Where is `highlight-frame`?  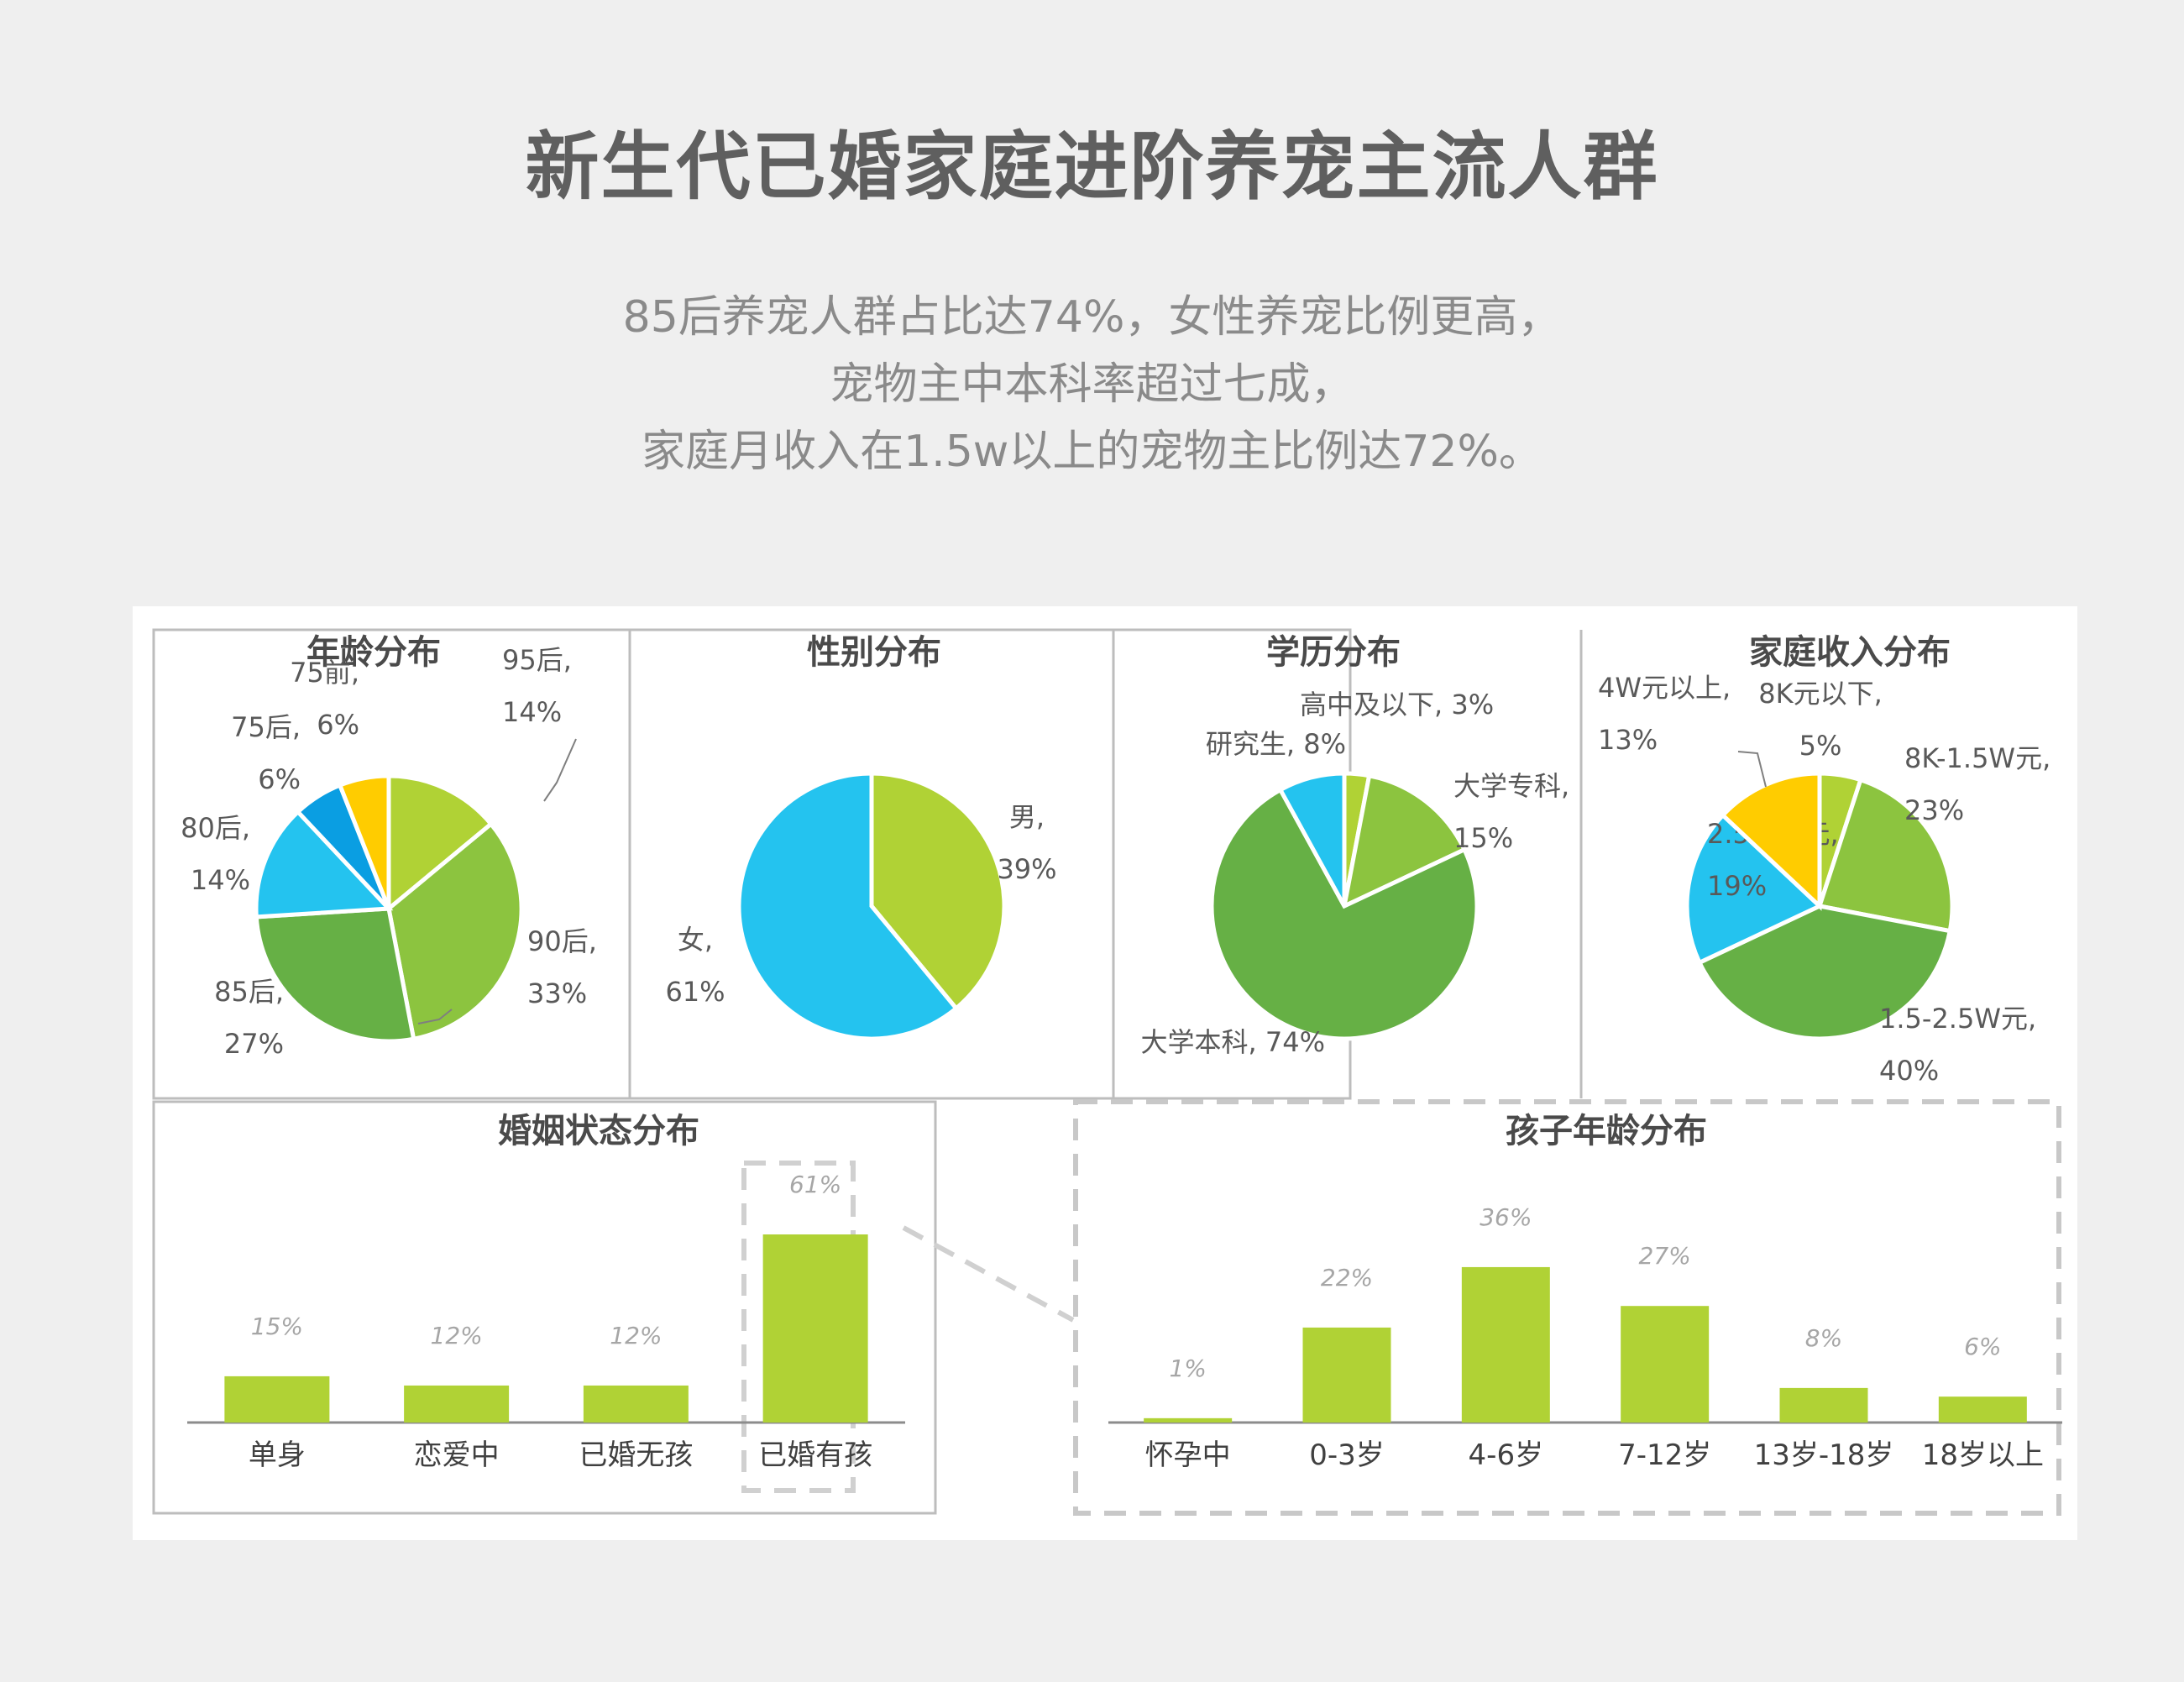
highlight-frame is located at coordinates (798, 1327).